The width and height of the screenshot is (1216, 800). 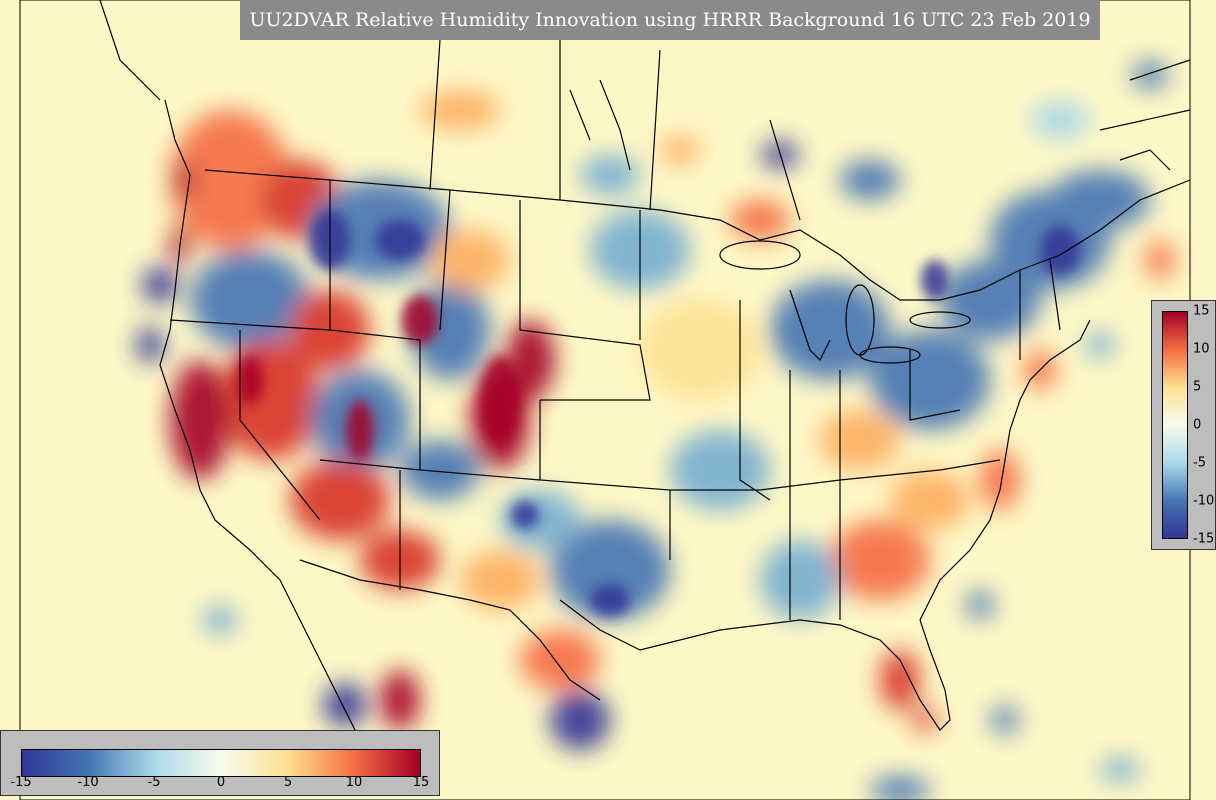 What do you see at coordinates (1197, 387) in the screenshot?
I see `colorbar-tick-5: 5` at bounding box center [1197, 387].